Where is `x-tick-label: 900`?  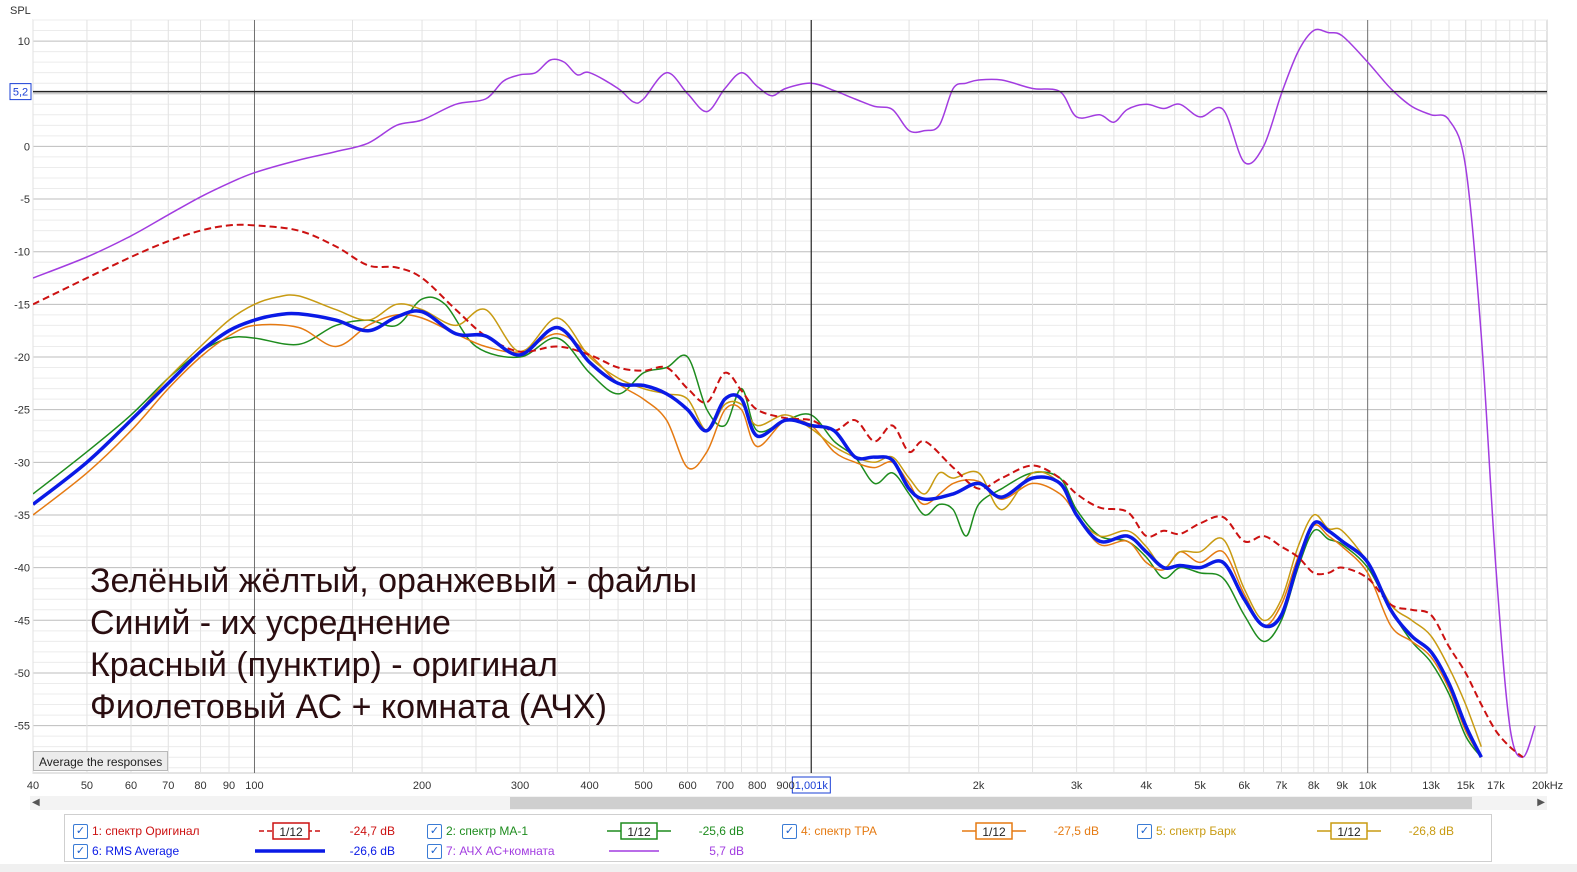
x-tick-label: 900 is located at coordinates (785, 786).